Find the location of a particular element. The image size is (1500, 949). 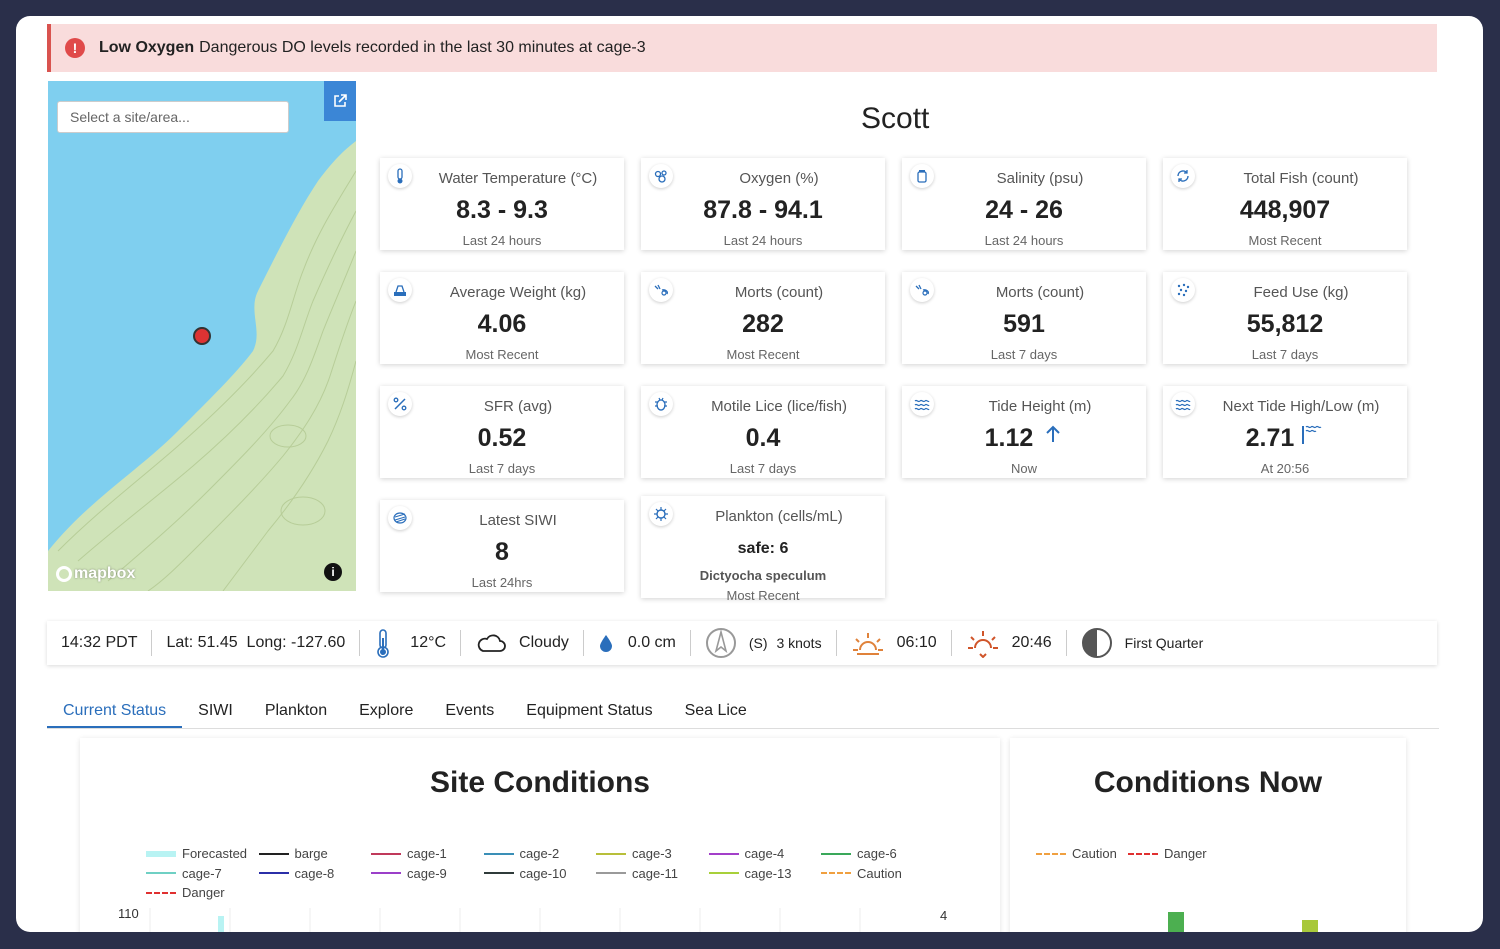

weather-condition: Cloudy is located at coordinates (522, 643).